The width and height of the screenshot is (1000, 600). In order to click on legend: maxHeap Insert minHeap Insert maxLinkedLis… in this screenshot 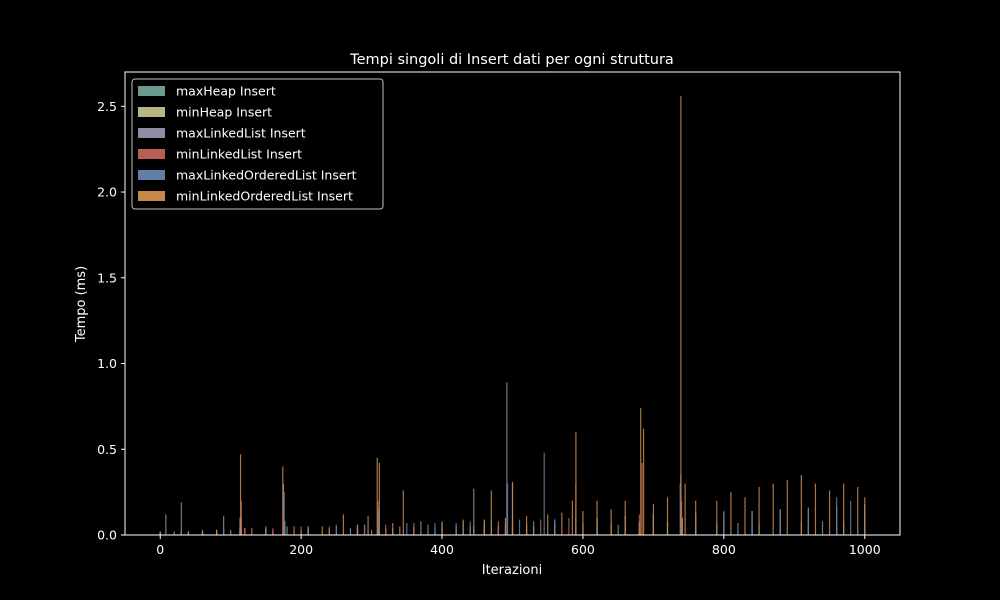, I will do `click(257, 144)`.